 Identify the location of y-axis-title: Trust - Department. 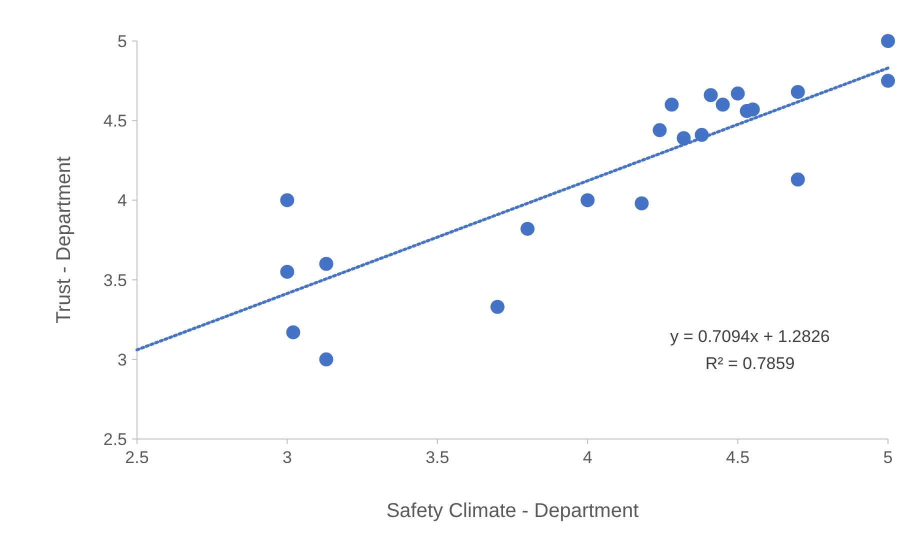
(64, 240).